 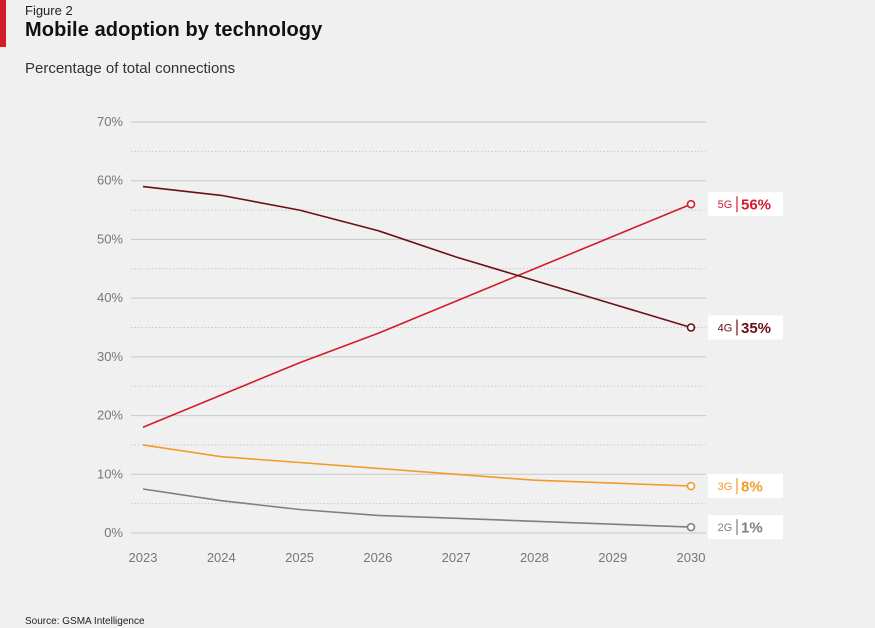 I want to click on y-tick-label: 10%, so click(x=110, y=473).